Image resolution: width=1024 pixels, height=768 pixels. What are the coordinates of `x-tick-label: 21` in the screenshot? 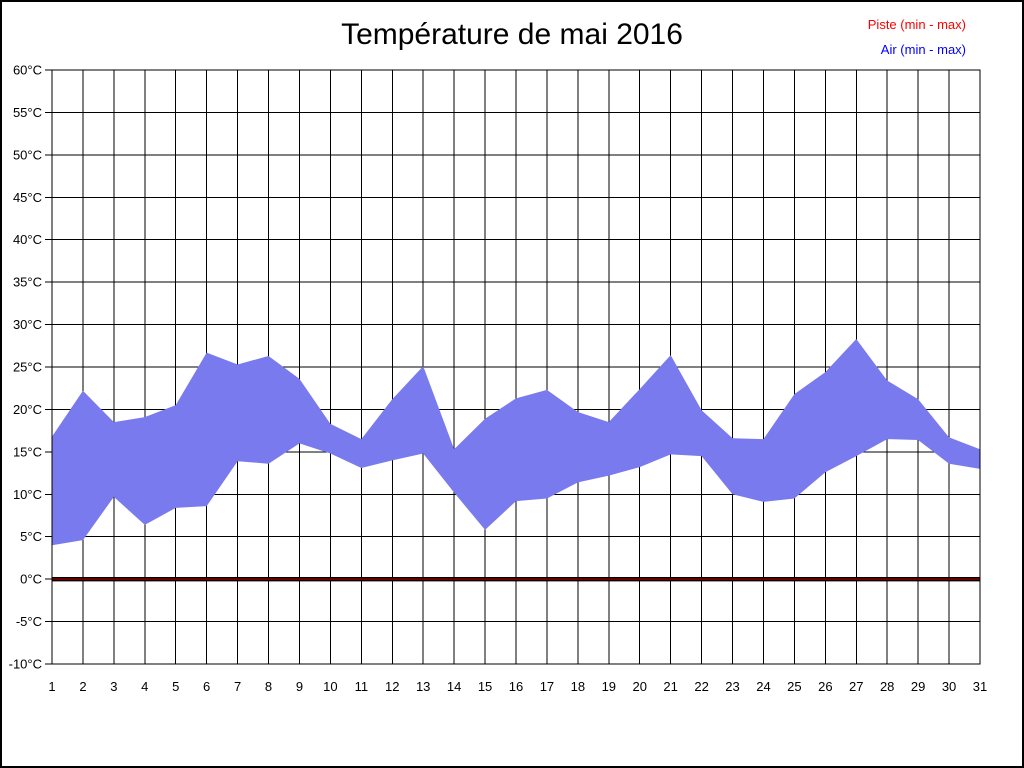 It's located at (670, 686).